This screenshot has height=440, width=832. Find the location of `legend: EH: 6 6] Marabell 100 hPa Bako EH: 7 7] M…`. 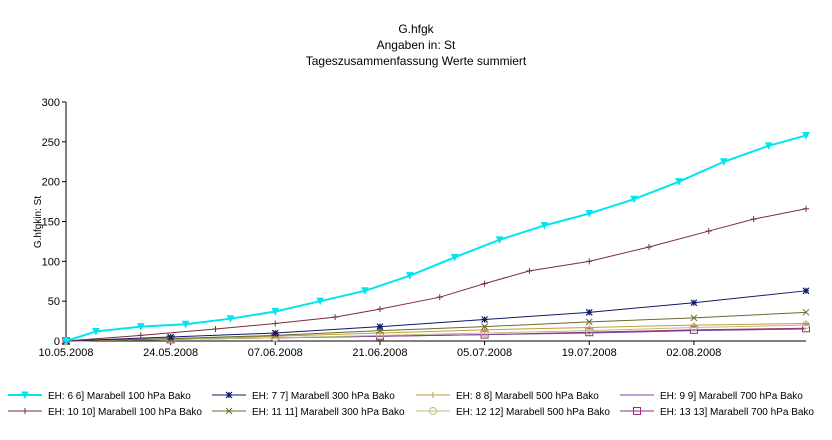

legend: EH: 6 6] Marabell 100 hPa Bako EH: 7 7] M… is located at coordinates (411, 404).